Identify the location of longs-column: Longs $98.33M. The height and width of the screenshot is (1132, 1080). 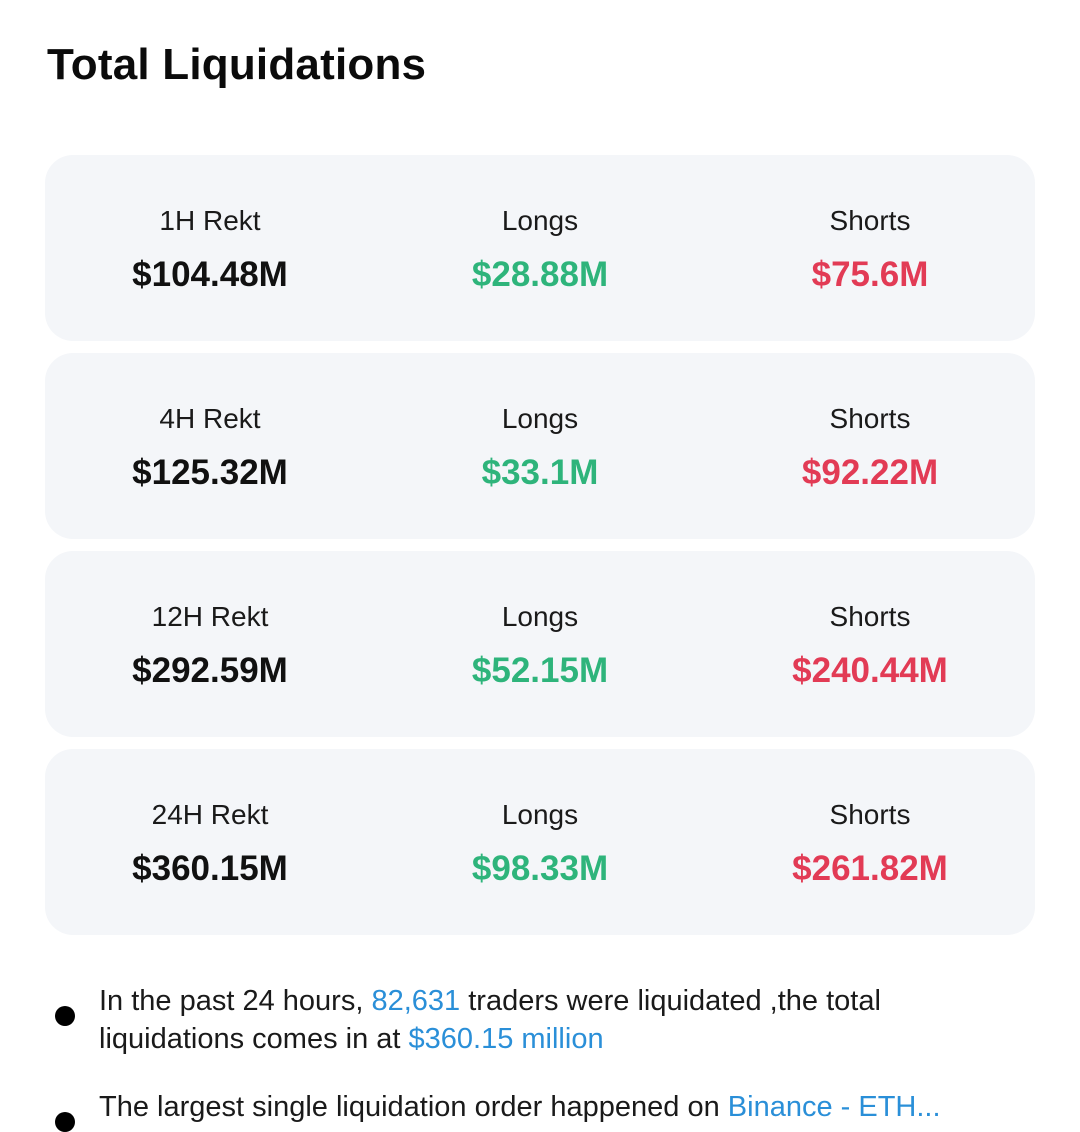
(540, 842).